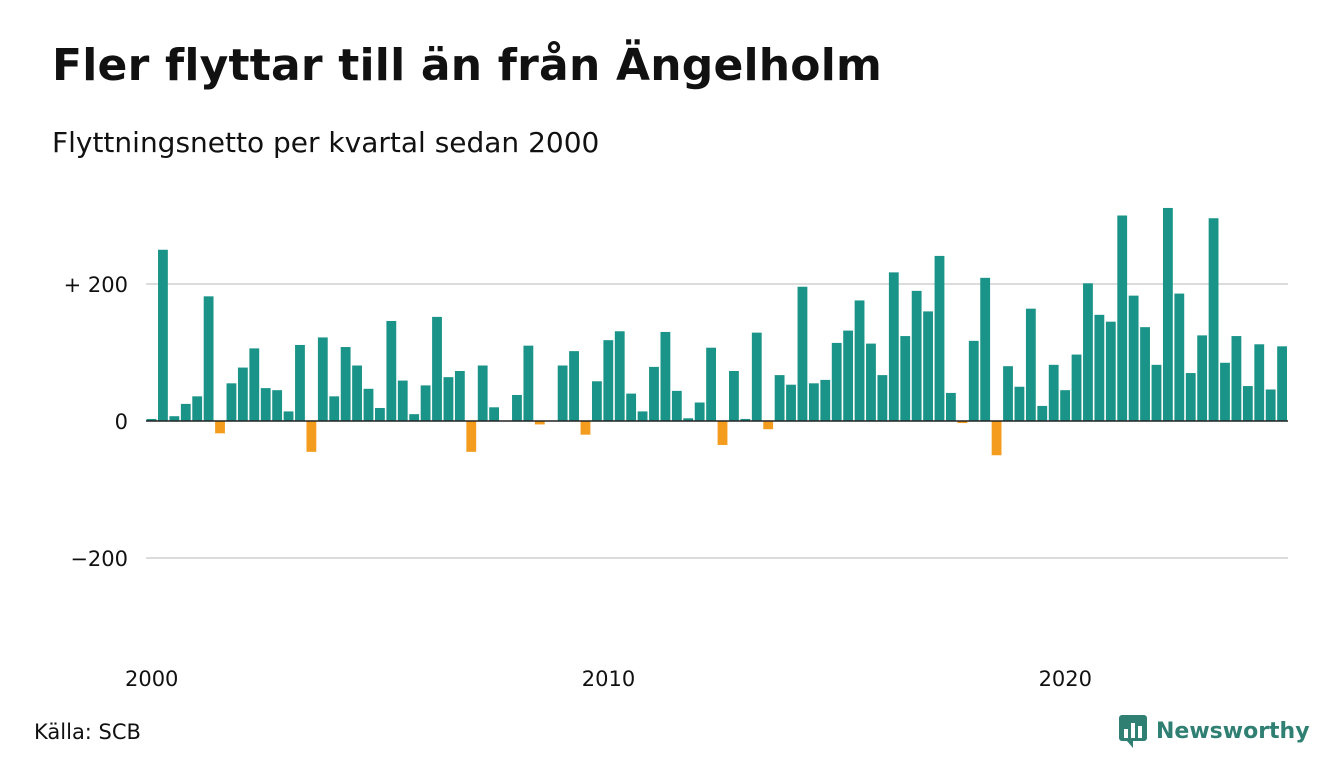  What do you see at coordinates (1133, 731) in the screenshot?
I see `newsworthy-logo-icon` at bounding box center [1133, 731].